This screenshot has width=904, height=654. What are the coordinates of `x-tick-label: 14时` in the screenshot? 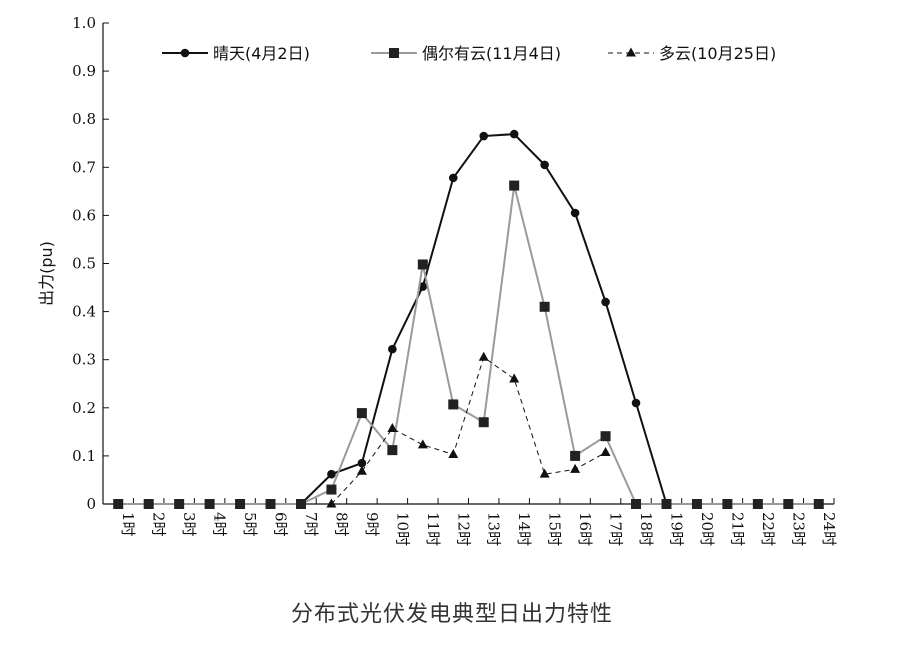 It's located at (524, 529).